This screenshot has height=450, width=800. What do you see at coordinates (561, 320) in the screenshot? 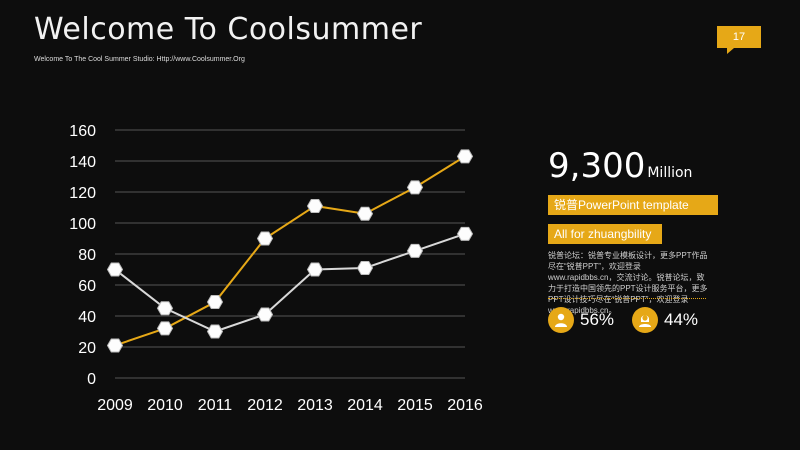
I see `person-male-icon` at bounding box center [561, 320].